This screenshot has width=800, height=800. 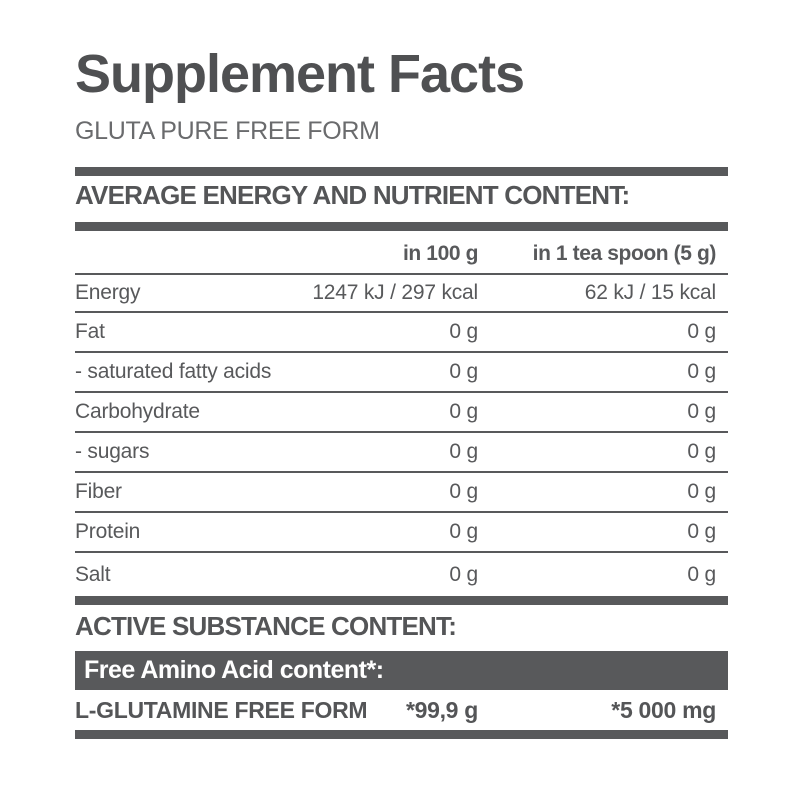 What do you see at coordinates (401, 533) in the screenshot?
I see `table-row: Protein 0 g 0 g` at bounding box center [401, 533].